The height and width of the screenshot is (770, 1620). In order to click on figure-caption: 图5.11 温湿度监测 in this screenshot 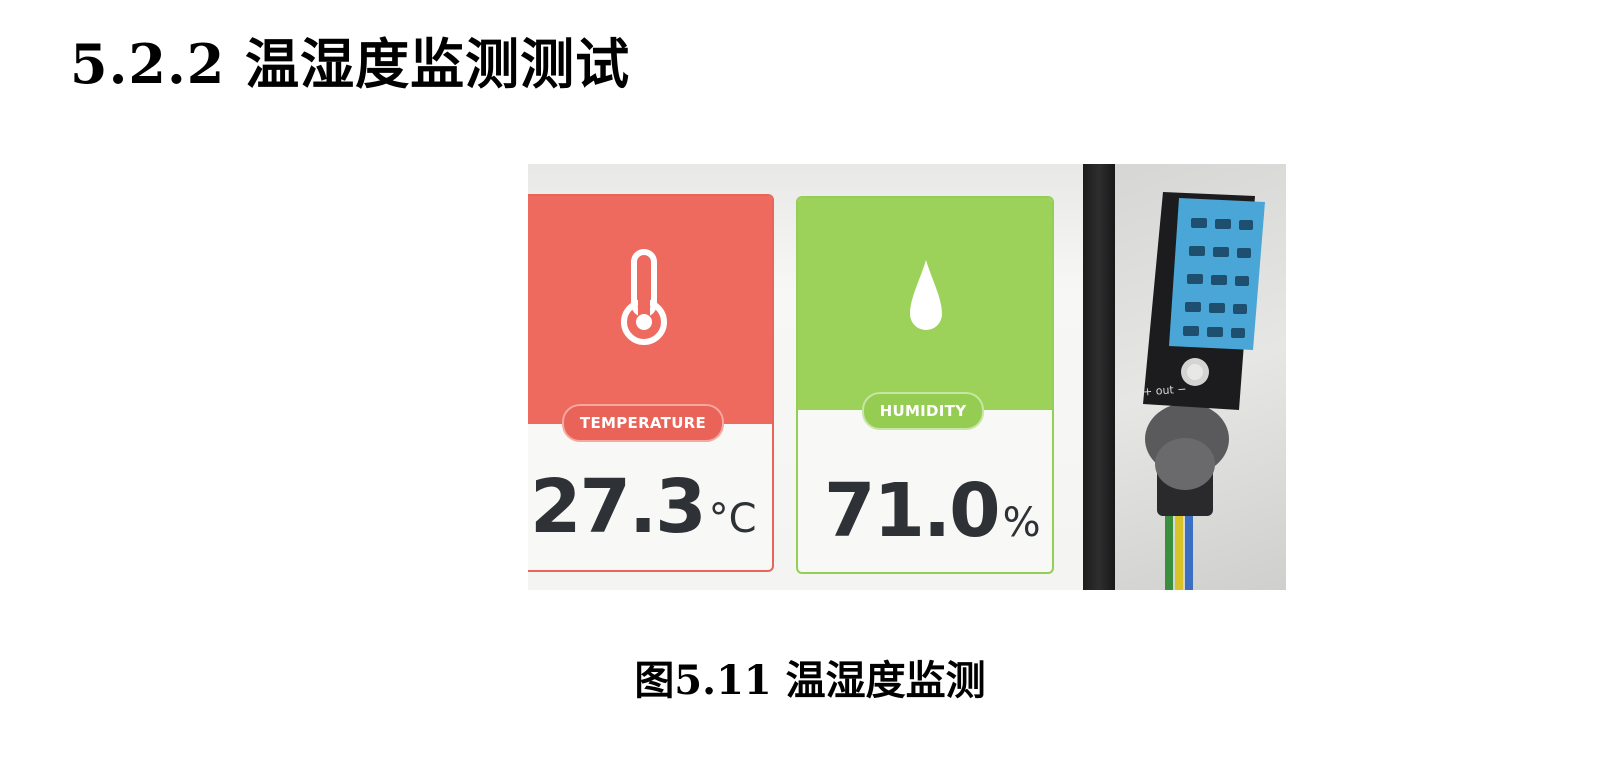, I will do `click(810, 680)`.